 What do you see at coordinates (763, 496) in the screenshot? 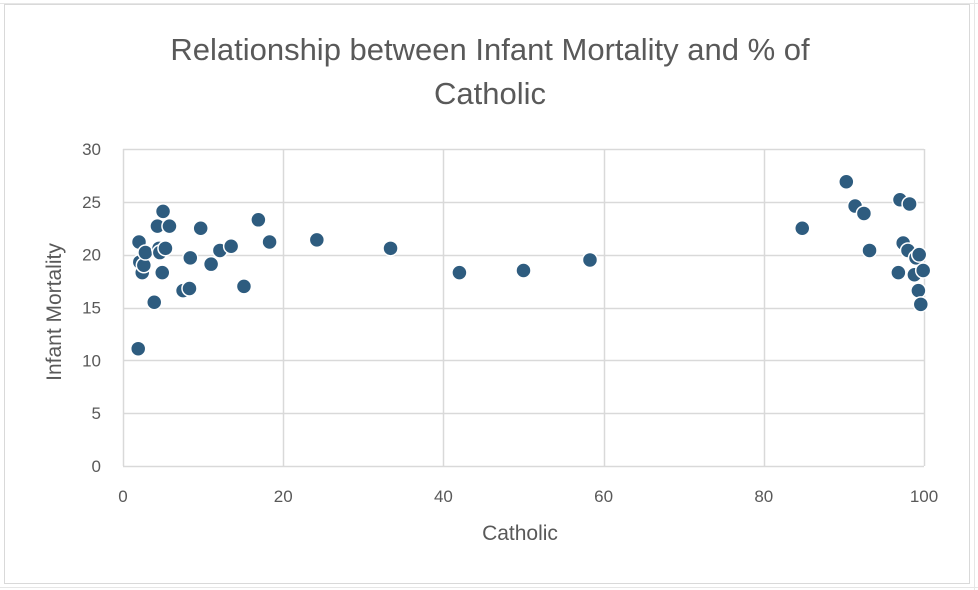
I see `x-tick-label: 80` at bounding box center [763, 496].